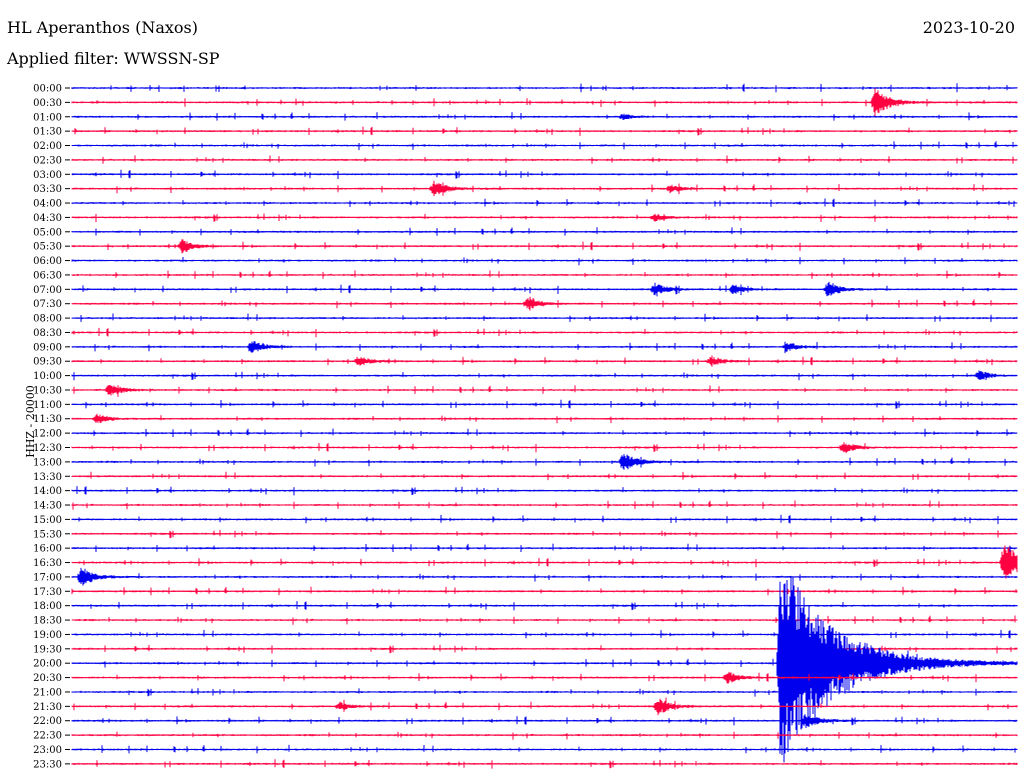  What do you see at coordinates (47, 405) in the screenshot?
I see `time-tick-label: 11:00` at bounding box center [47, 405].